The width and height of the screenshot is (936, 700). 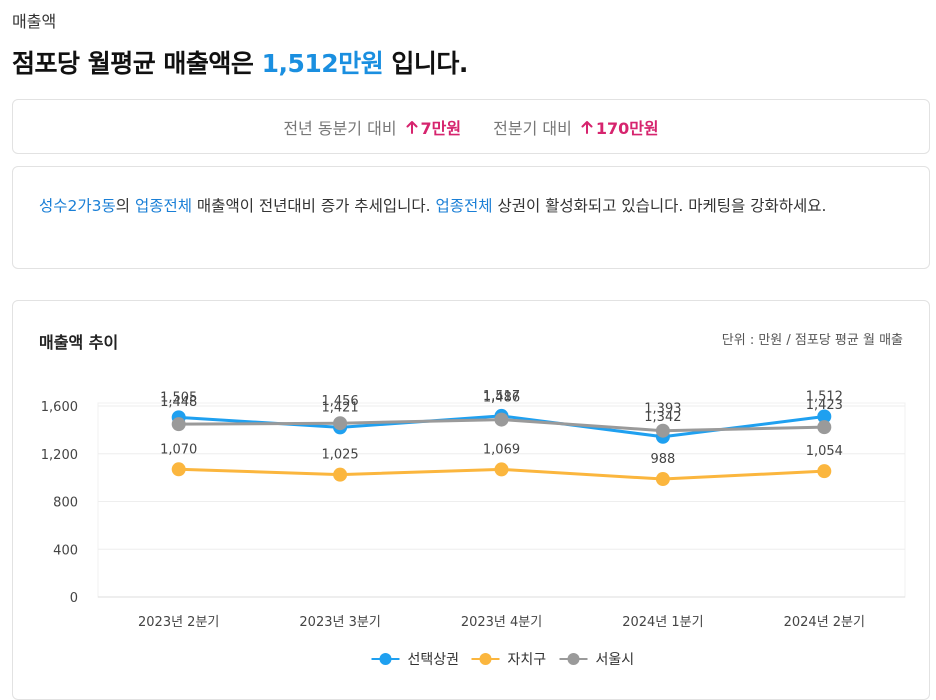 What do you see at coordinates (501, 449) in the screenshot?
I see `data-label: 1,069` at bounding box center [501, 449].